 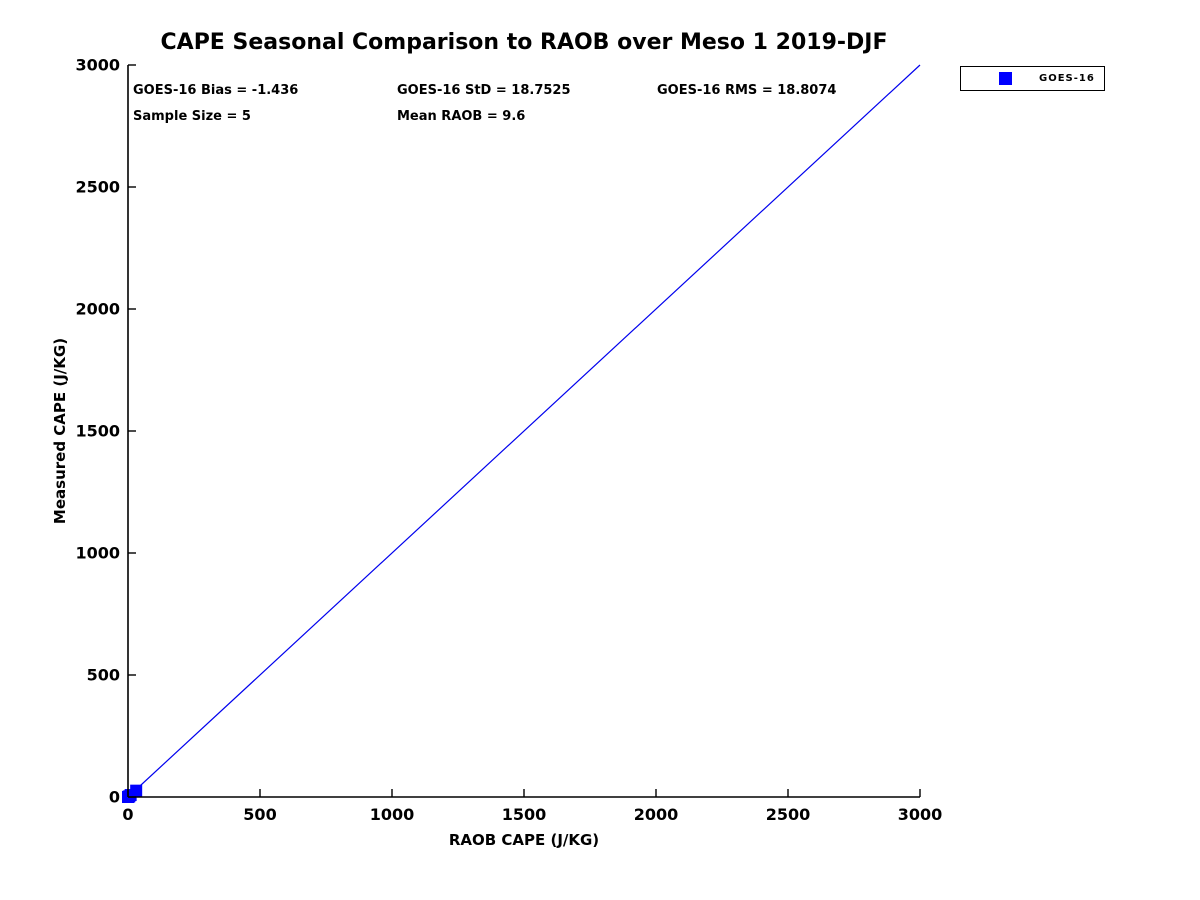 What do you see at coordinates (656, 814) in the screenshot?
I see `x-tick-label: 2000` at bounding box center [656, 814].